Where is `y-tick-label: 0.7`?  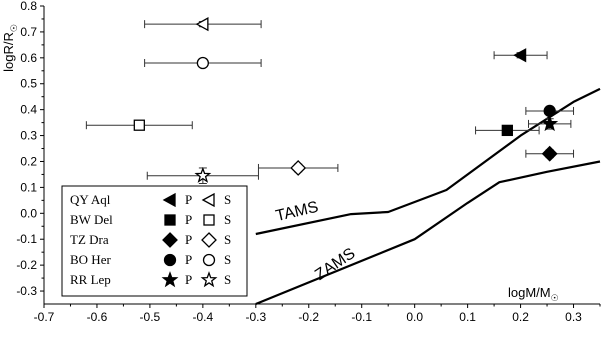 y-tick-label: 0.7 is located at coordinates (28, 32).